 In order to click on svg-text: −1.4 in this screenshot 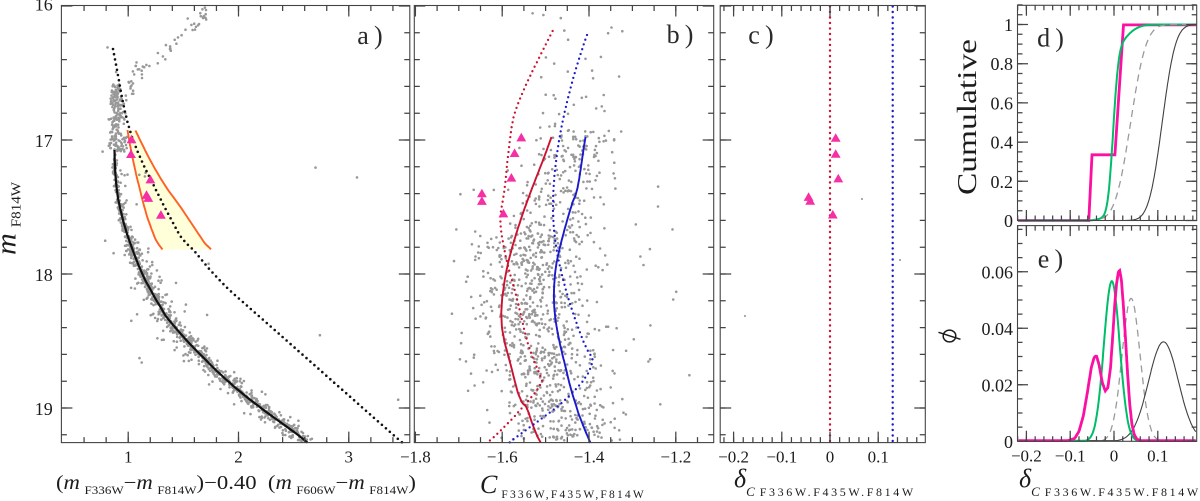, I will do `click(589, 457)`.